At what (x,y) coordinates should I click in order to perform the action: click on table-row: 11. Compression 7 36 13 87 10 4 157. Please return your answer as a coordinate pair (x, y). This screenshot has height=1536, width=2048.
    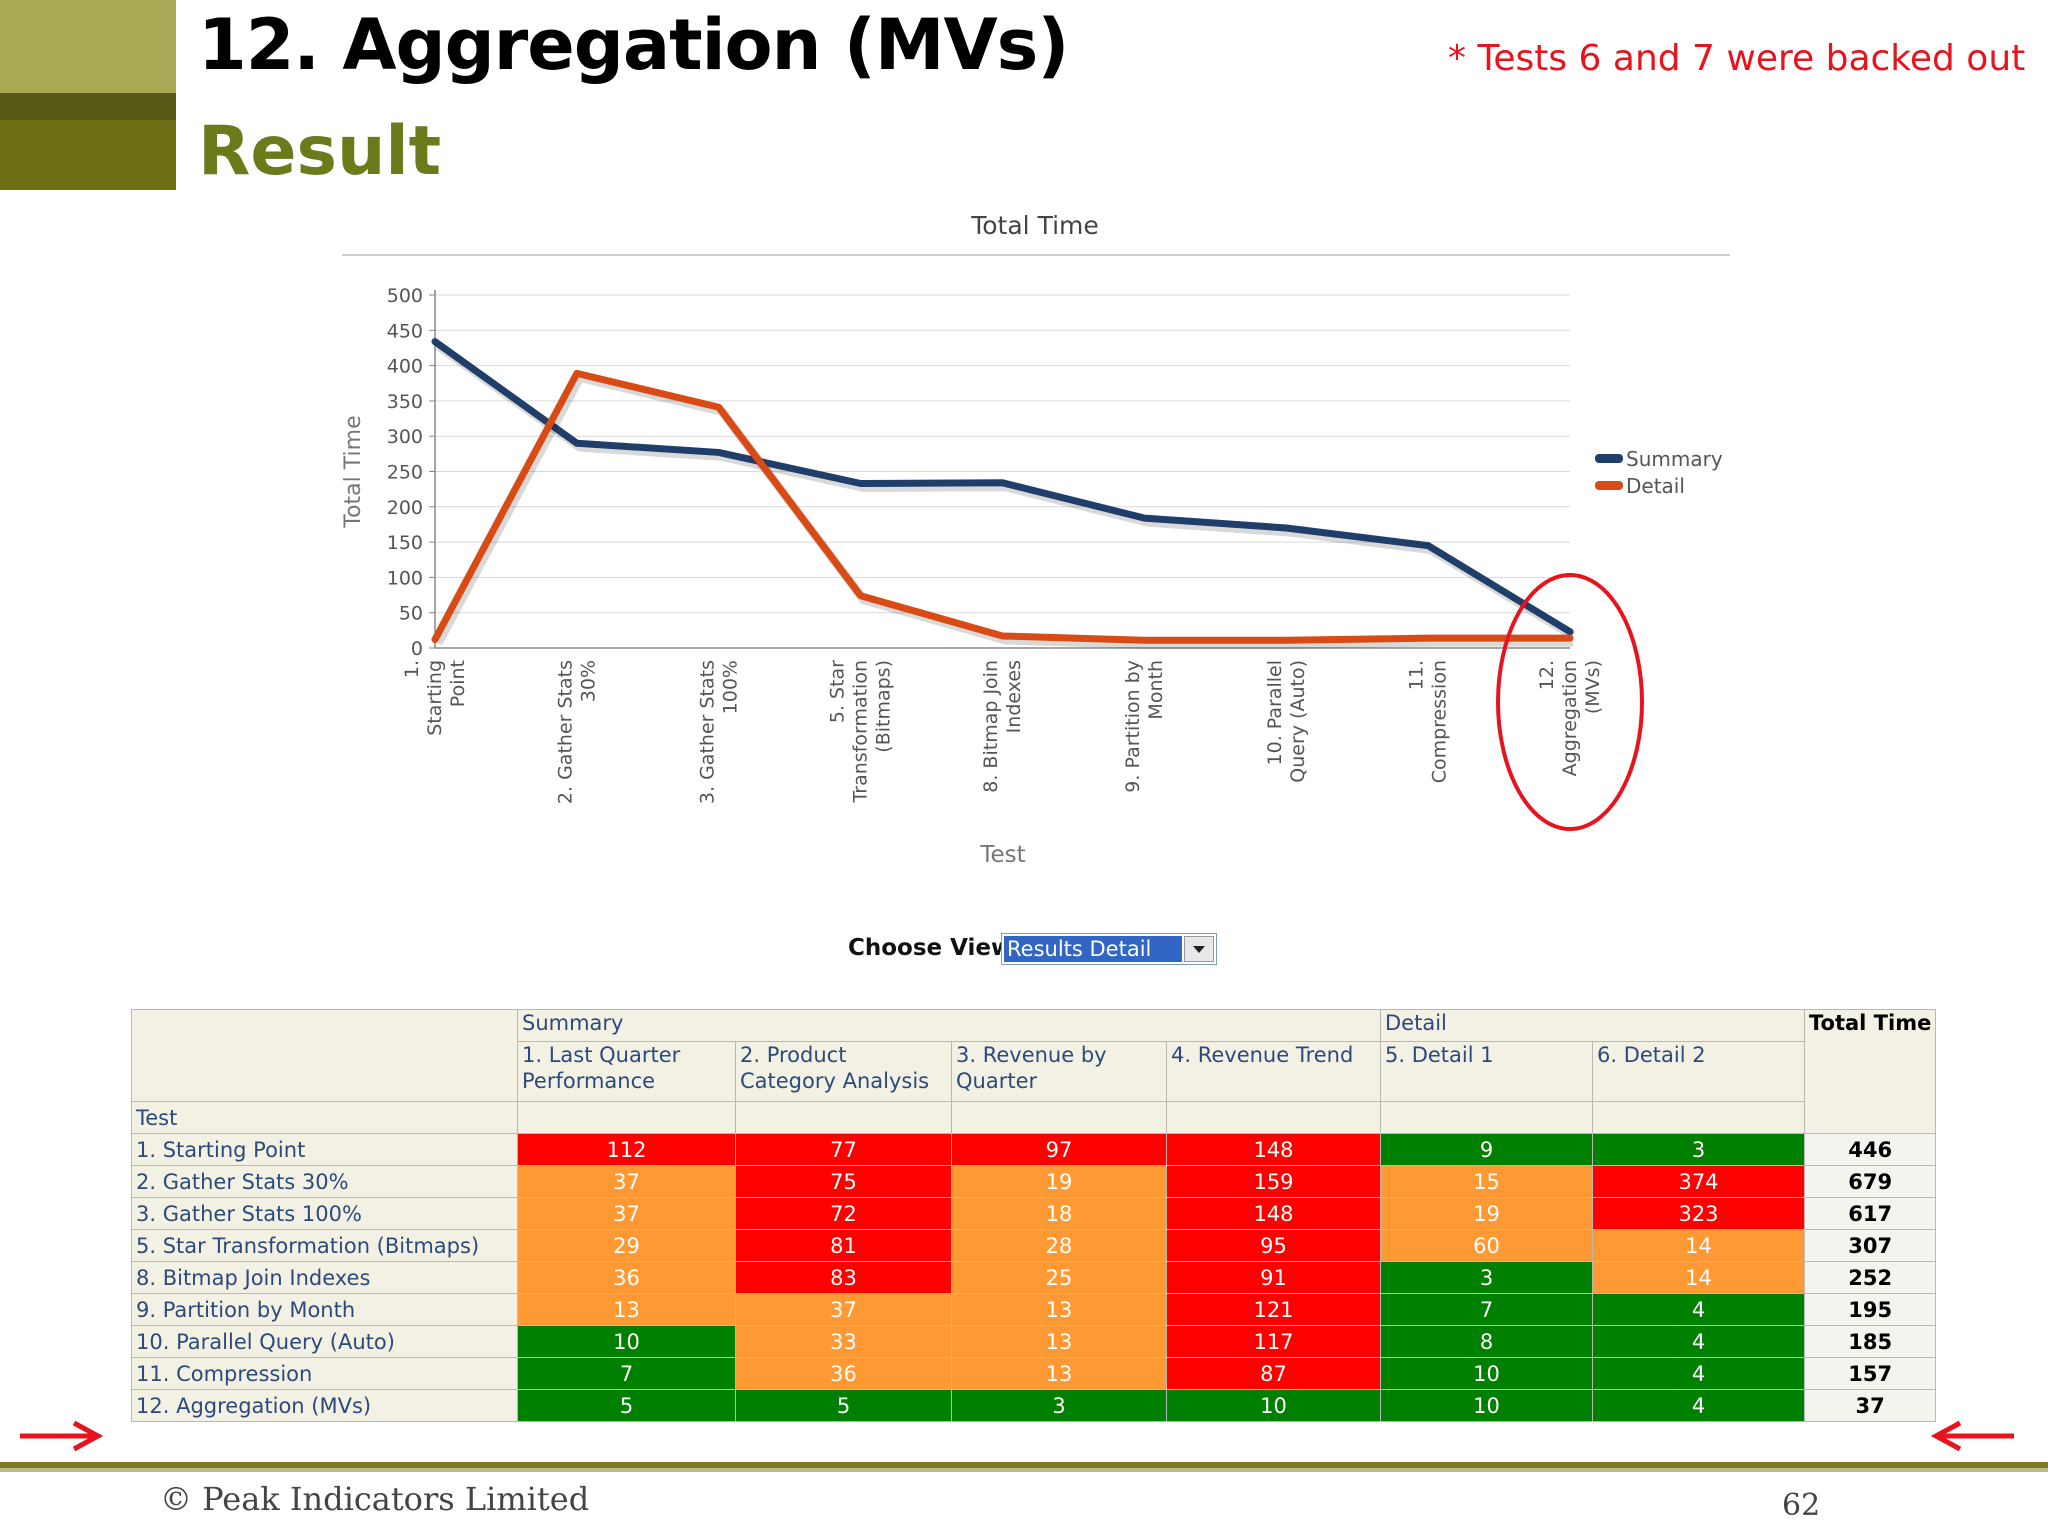
    Looking at the image, I should click on (1034, 1373).